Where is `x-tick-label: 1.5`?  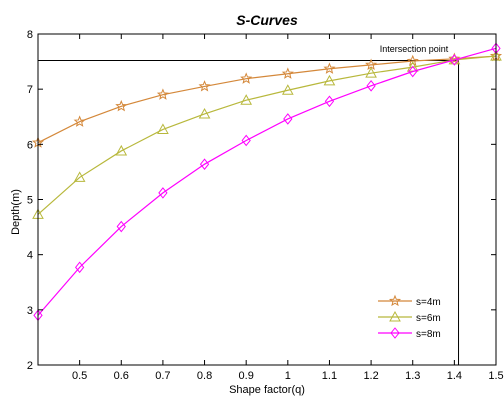 x-tick-label: 1.5 is located at coordinates (495, 376).